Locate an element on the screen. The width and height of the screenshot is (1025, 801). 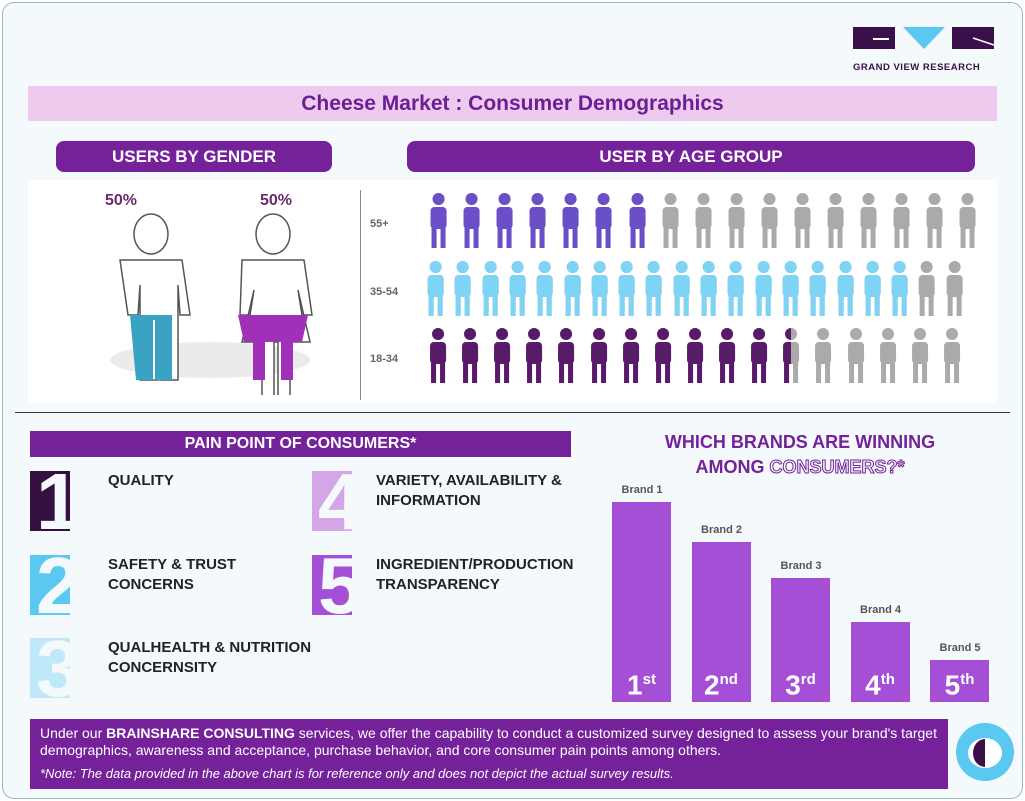
pain-text: VARIETY, AVAILABILITY & INFORMATION is located at coordinates (469, 490).